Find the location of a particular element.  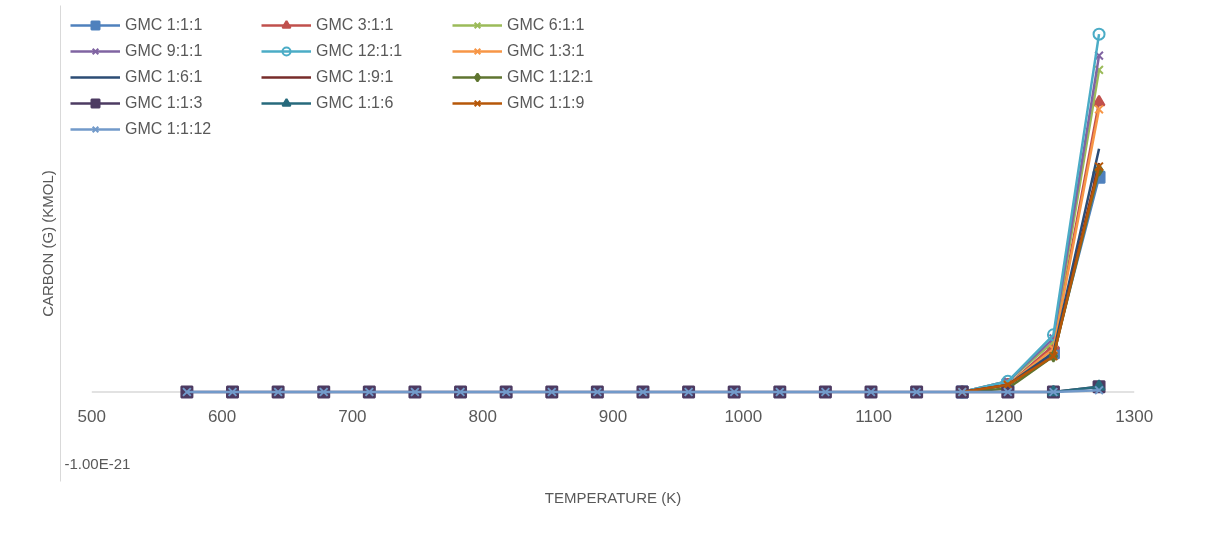

text: -1.00E-21 is located at coordinates (97, 464).